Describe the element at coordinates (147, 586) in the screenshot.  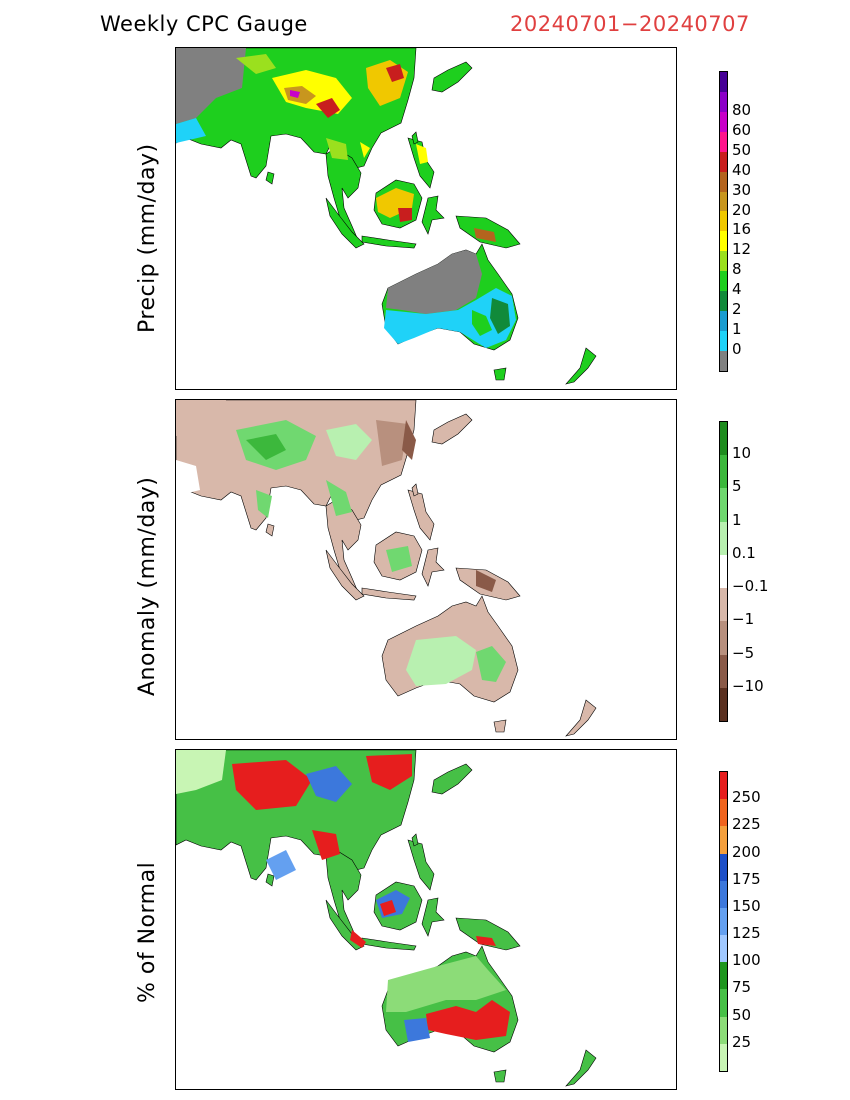
I see `anomaly-ylabel: Anomaly (mm/day)` at that location.